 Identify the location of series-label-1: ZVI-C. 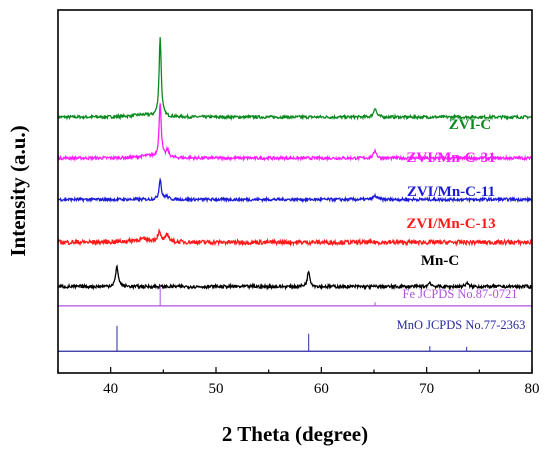
(470, 125).